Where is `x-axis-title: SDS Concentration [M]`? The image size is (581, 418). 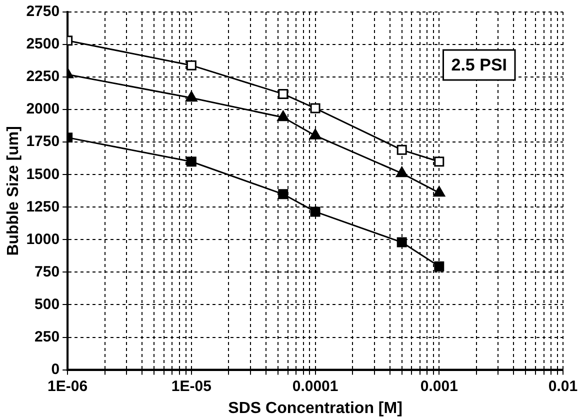 x-axis-title: SDS Concentration [M] is located at coordinates (315, 408).